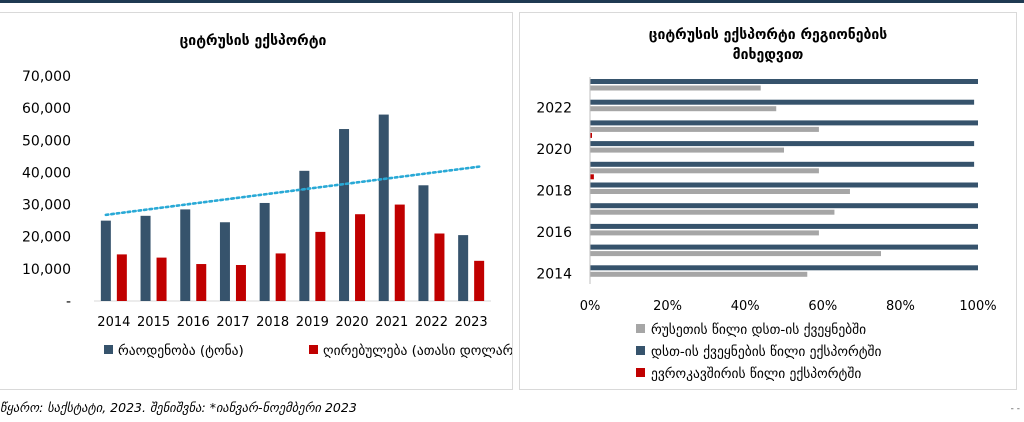  Describe the element at coordinates (1015, 409) in the screenshot. I see `corner-mark: - -` at that location.